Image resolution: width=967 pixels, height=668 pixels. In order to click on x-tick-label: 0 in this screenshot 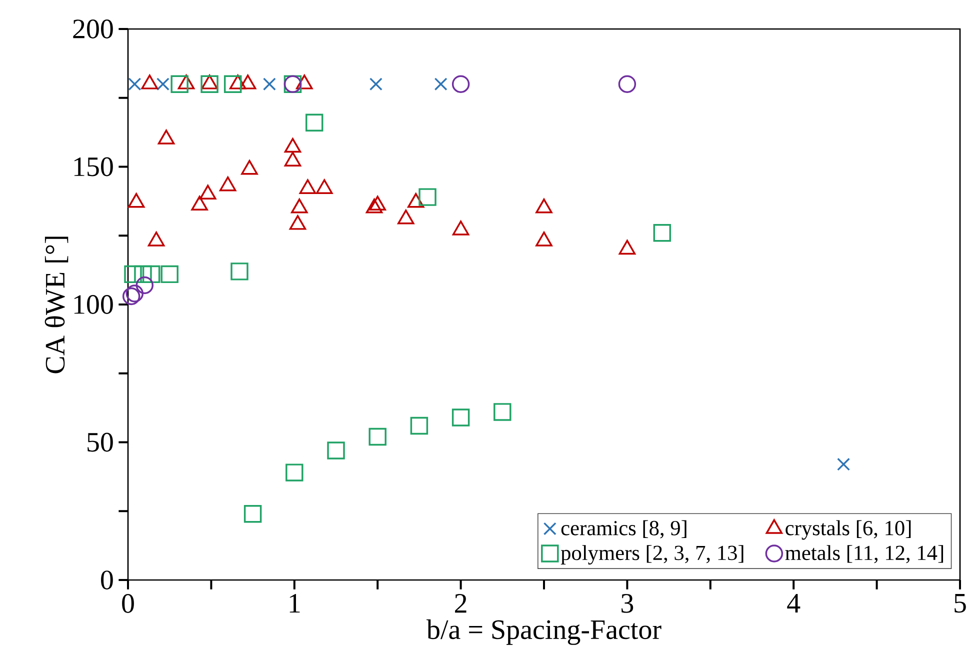, I will do `click(128, 603)`.